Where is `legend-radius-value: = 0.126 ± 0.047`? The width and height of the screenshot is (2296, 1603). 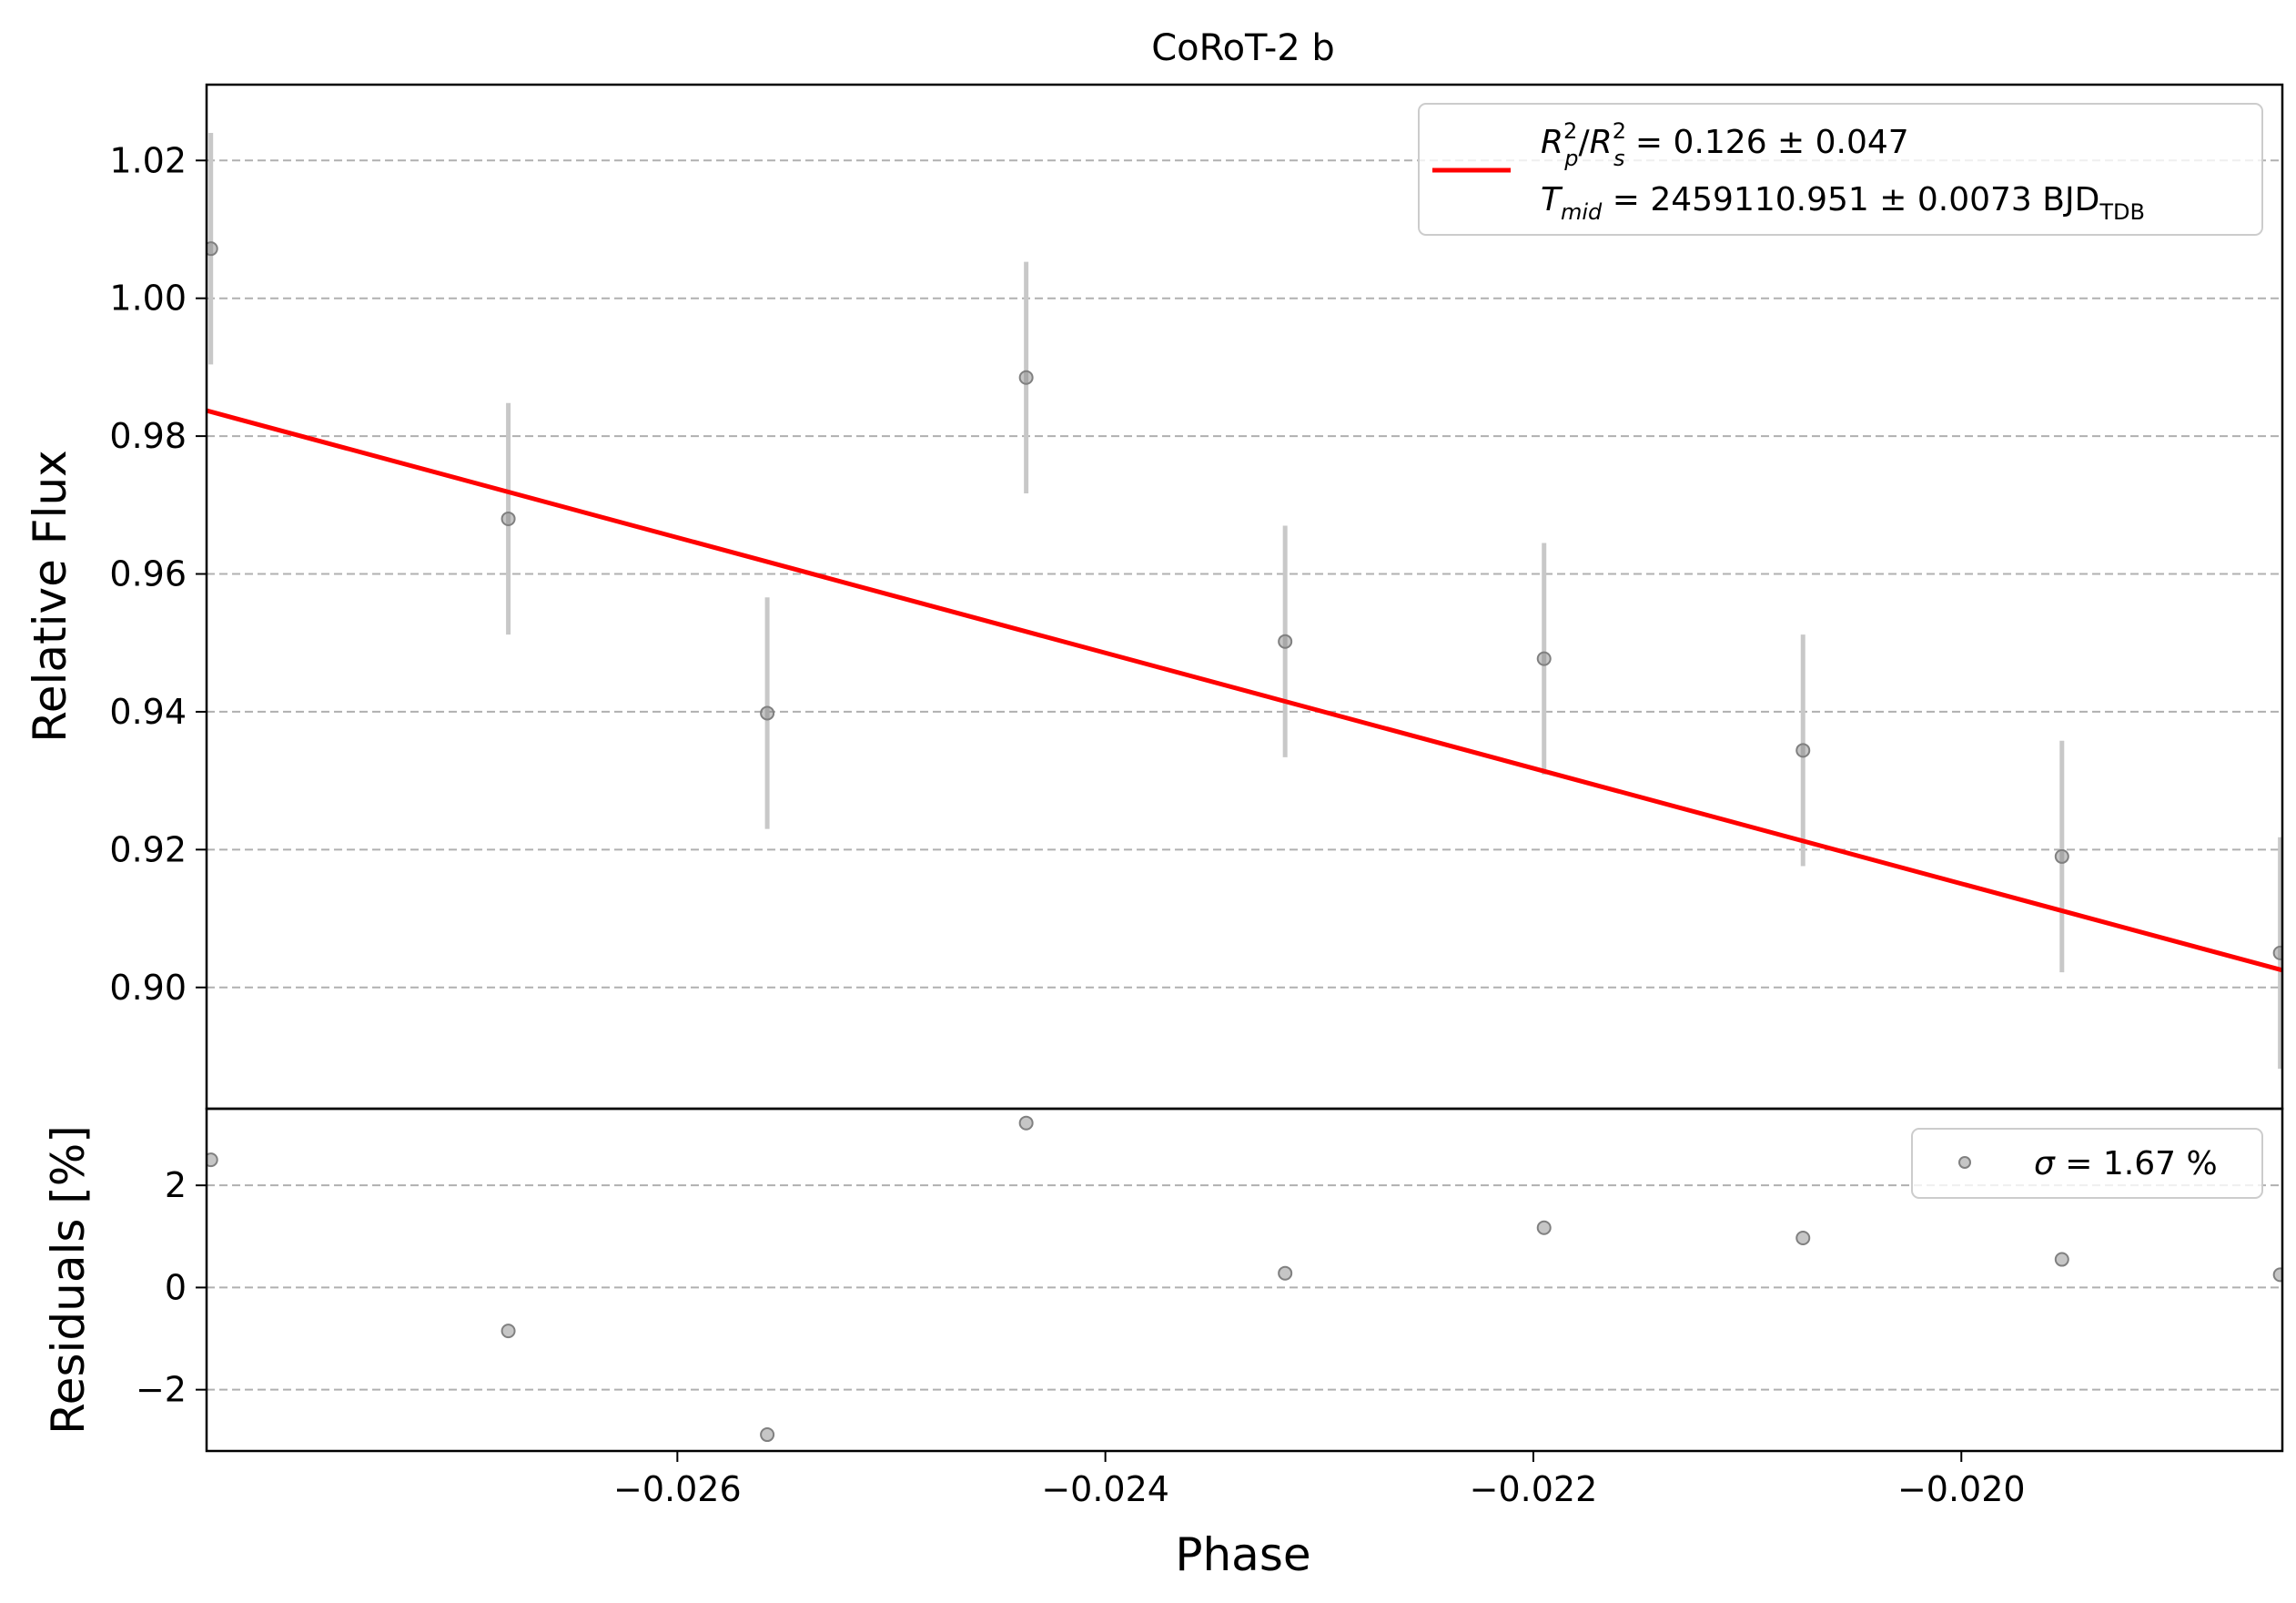
legend-radius-value: = 0.126 ± 0.047 is located at coordinates (1766, 142).